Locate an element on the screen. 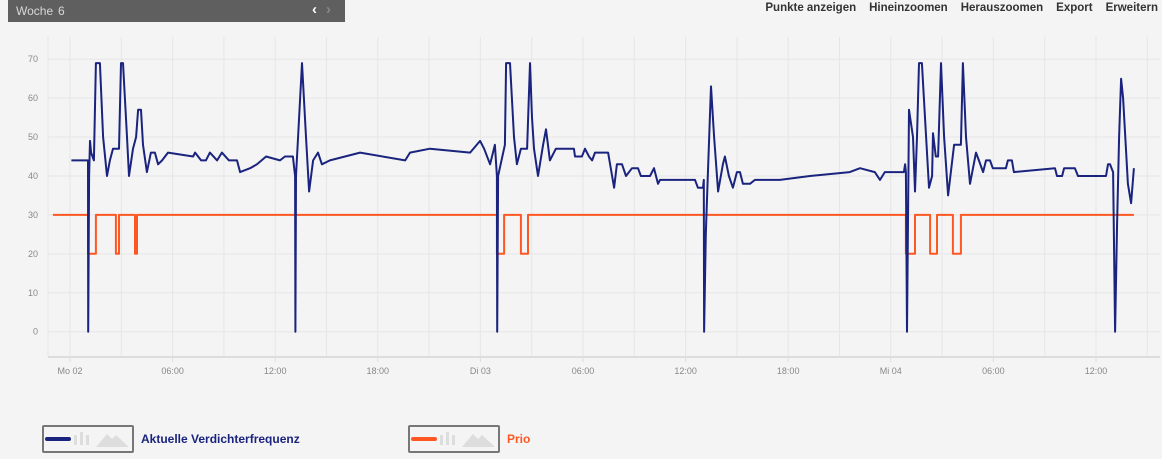 This screenshot has width=1162, height=459. x-tick-label: Mo 02 is located at coordinates (69, 371).